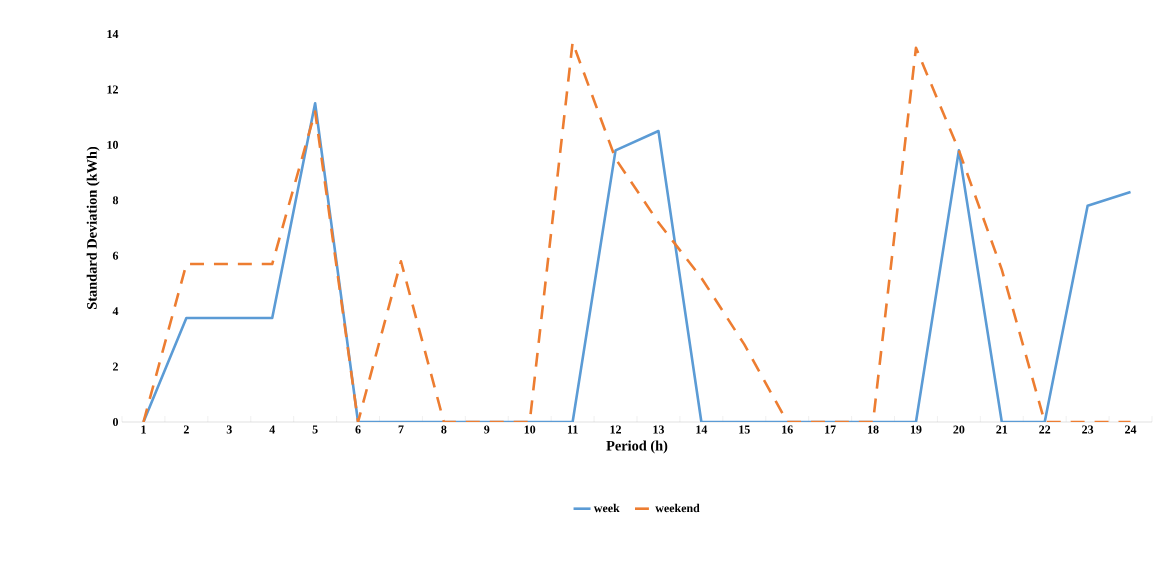 This screenshot has width=1154, height=580. What do you see at coordinates (1088, 429) in the screenshot?
I see `x-tick-label: 23` at bounding box center [1088, 429].